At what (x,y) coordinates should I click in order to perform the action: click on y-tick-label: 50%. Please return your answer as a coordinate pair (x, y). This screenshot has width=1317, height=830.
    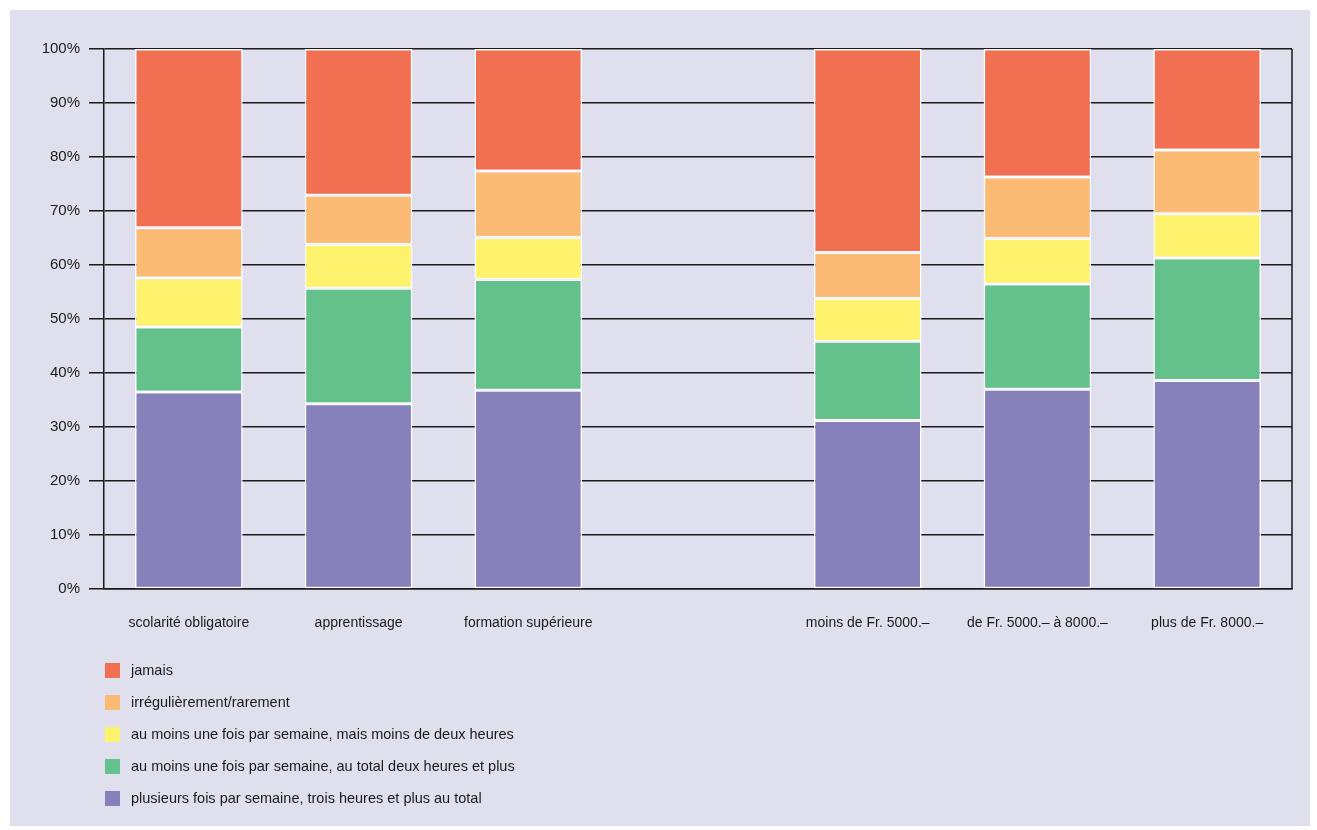
    Looking at the image, I should click on (64, 318).